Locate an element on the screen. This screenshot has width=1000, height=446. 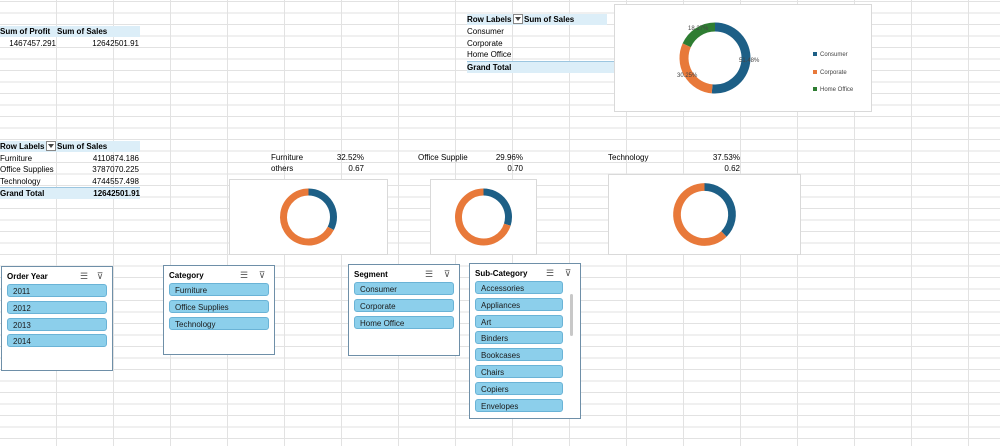
slicer-item: Bookcases is located at coordinates (519, 355).